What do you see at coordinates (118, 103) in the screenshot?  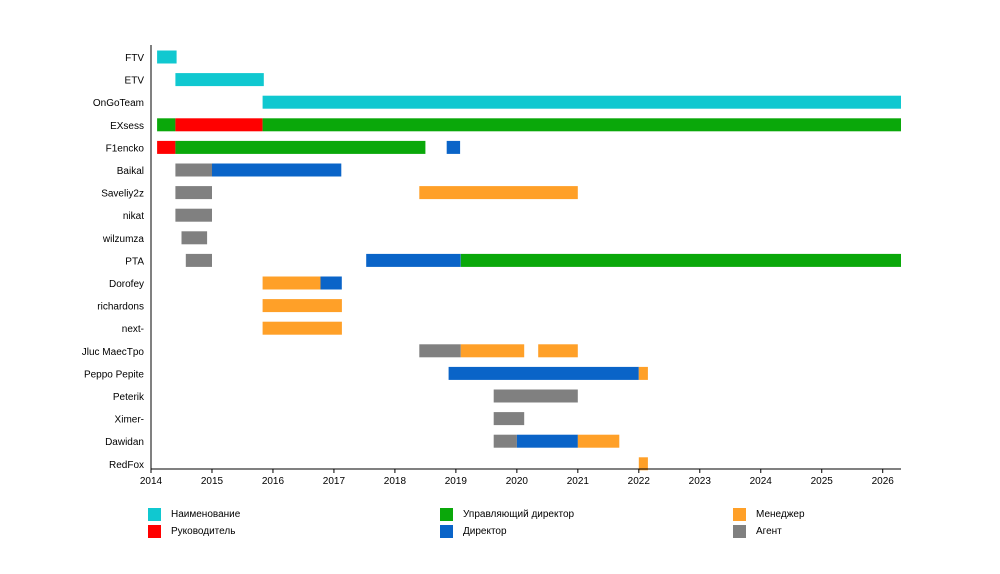 I see `row-label: OnGoTeam` at bounding box center [118, 103].